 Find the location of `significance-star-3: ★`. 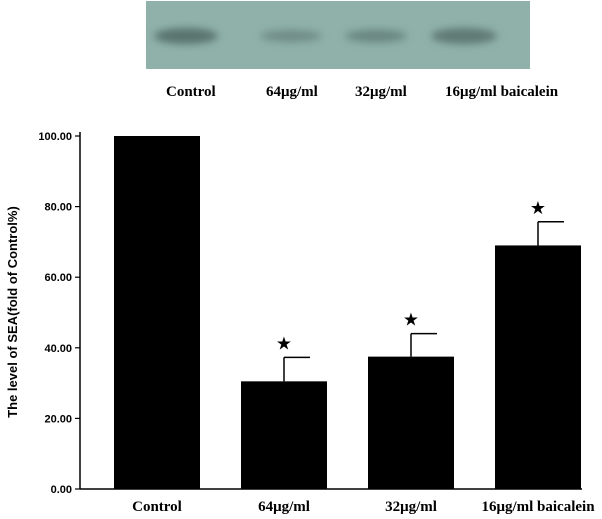

significance-star-3: ★ is located at coordinates (411, 320).